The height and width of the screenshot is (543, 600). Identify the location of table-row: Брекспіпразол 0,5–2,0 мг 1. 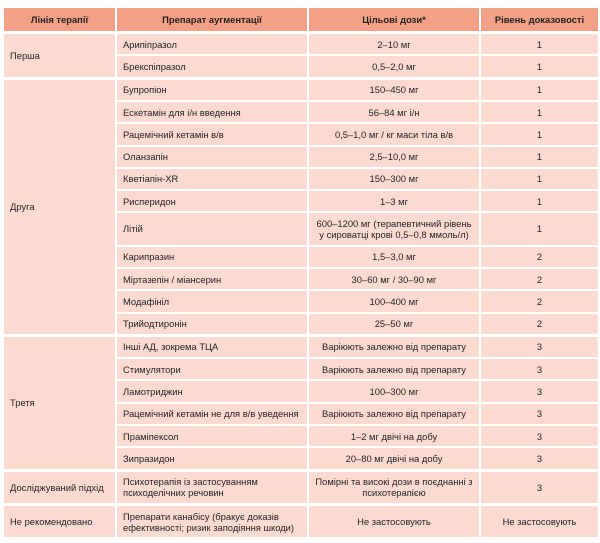
(301, 67).